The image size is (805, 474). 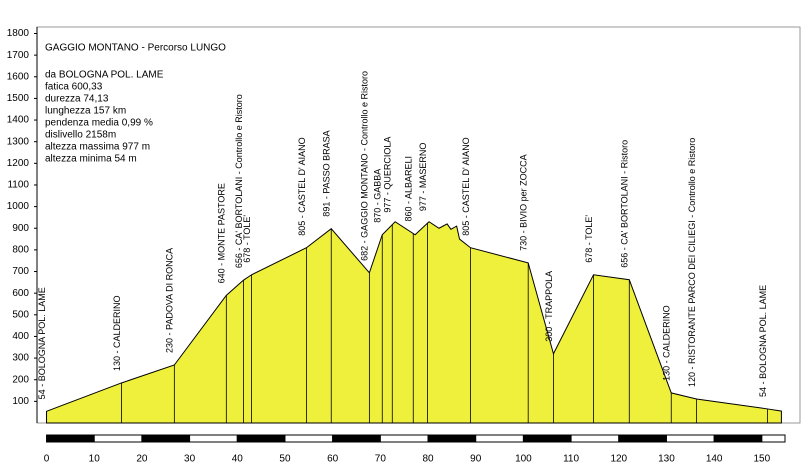 I want to click on x-tick-label: 140, so click(x=714, y=459).